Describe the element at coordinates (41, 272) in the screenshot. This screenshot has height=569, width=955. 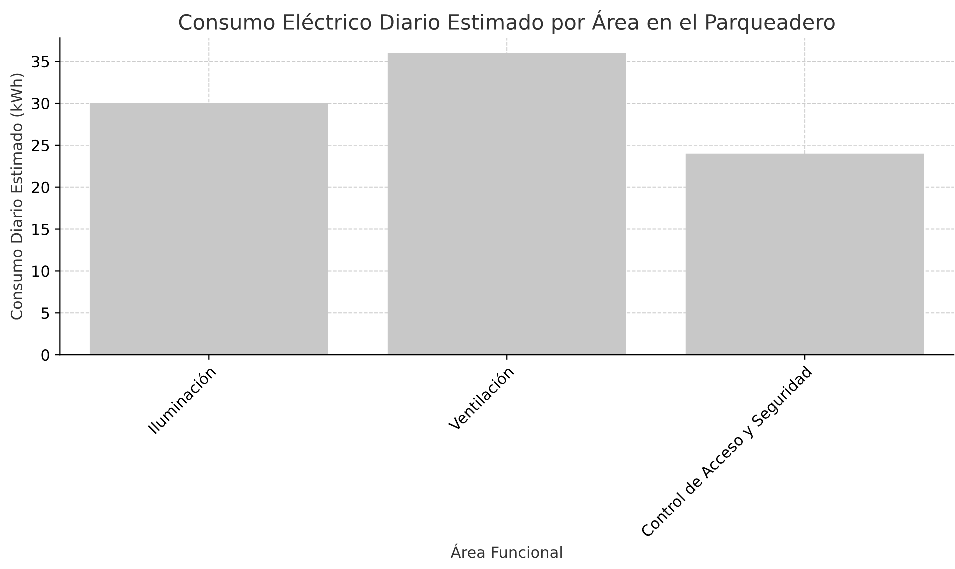
I see `y-tick-label: 10` at that location.